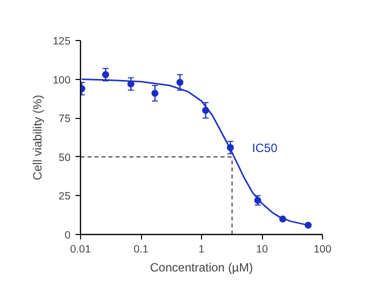  What do you see at coordinates (61, 42) in the screenshot?
I see `y-tick-label: 125` at bounding box center [61, 42].